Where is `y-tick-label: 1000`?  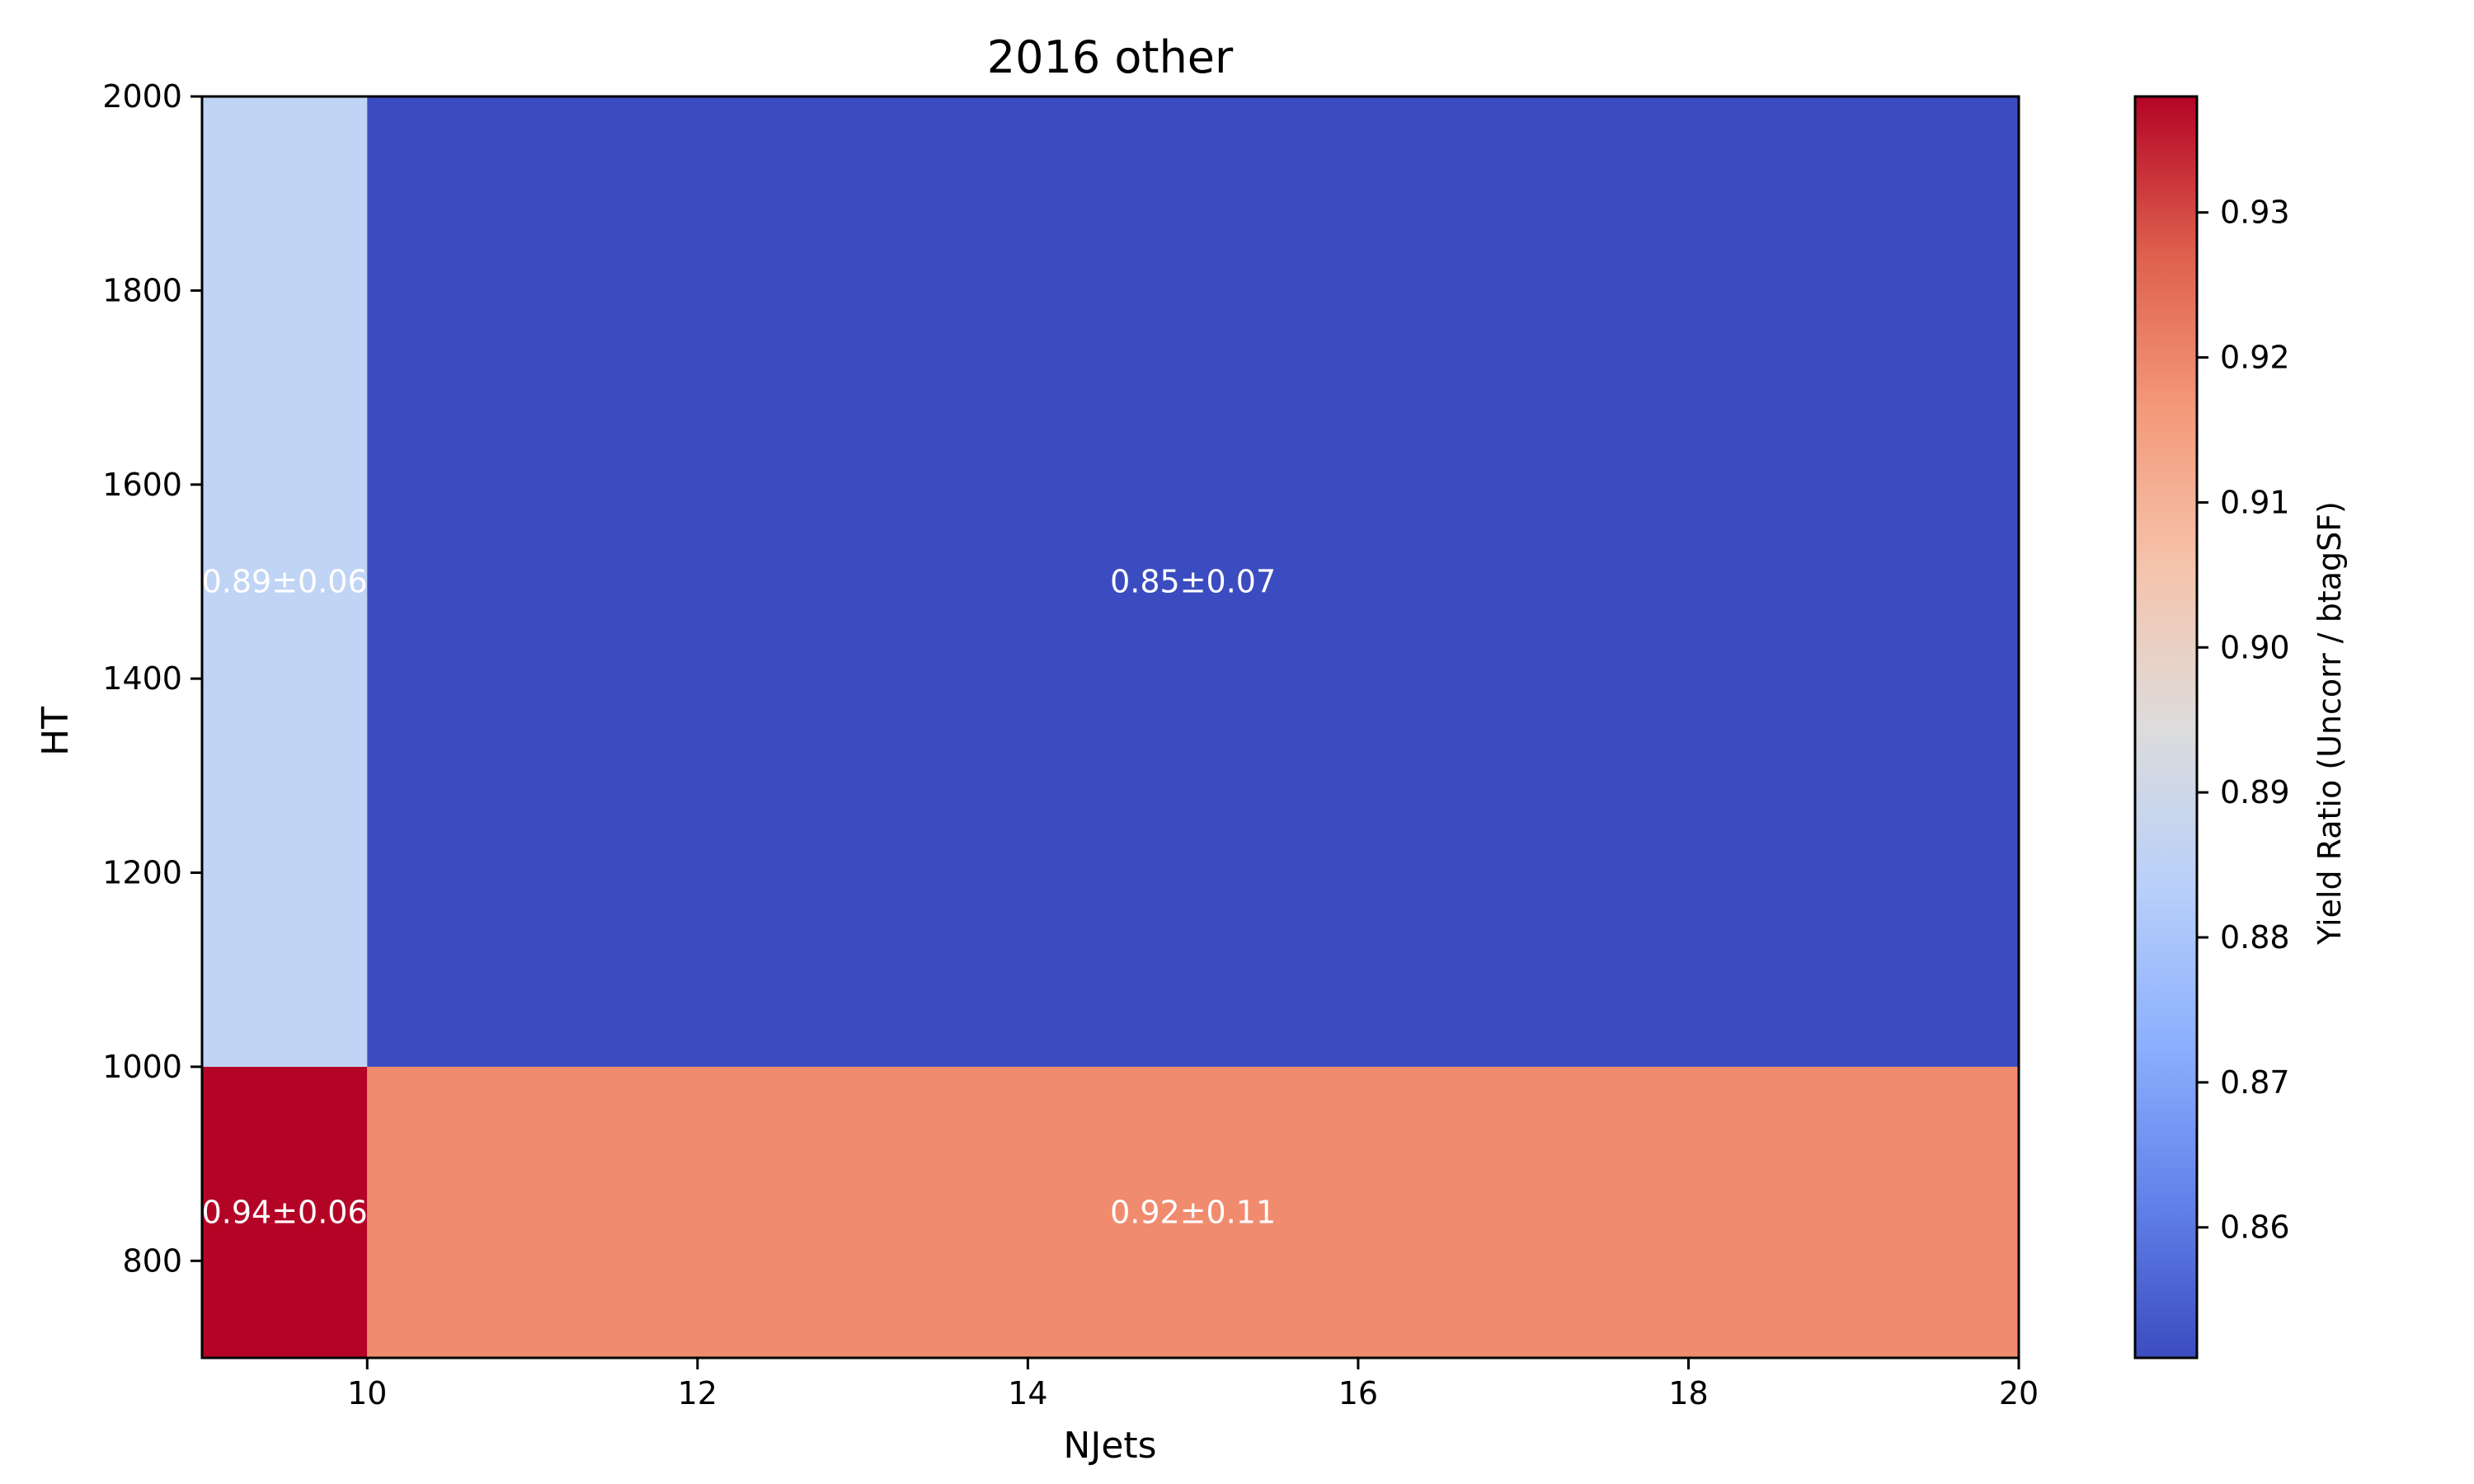 y-tick-label: 1000 is located at coordinates (142, 1067).